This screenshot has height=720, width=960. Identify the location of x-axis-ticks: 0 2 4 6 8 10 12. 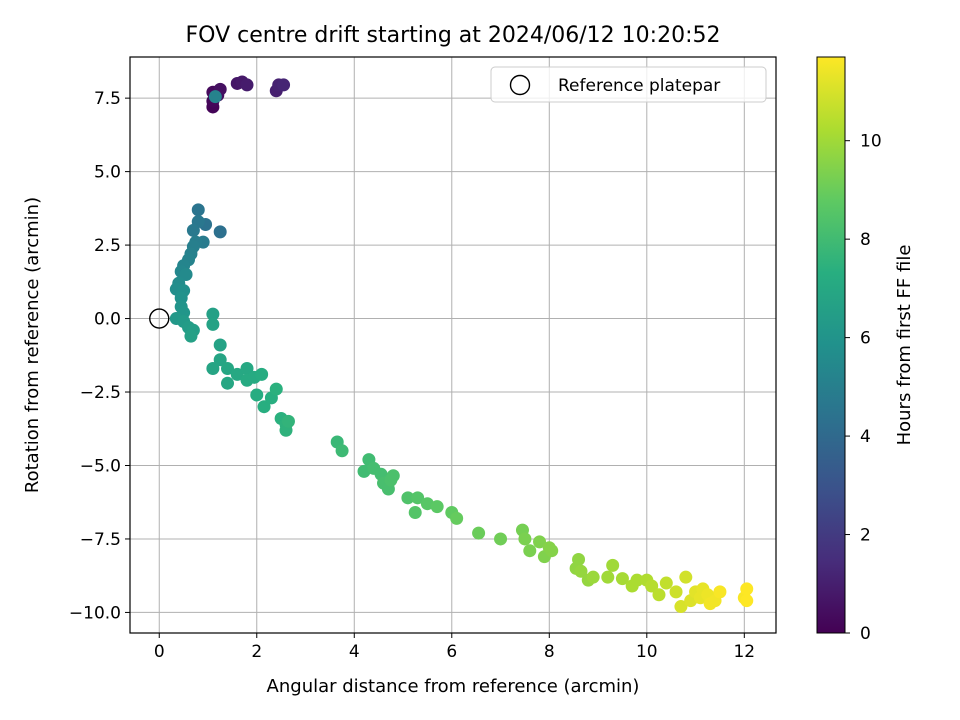
(454, 647).